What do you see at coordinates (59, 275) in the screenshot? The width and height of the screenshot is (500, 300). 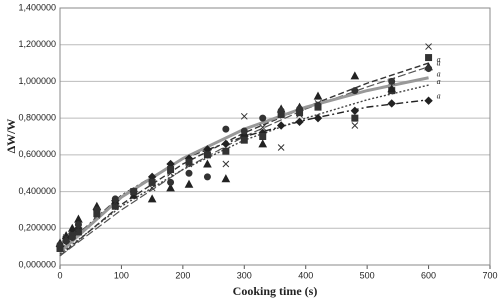 I see `x-tick-label: 0` at bounding box center [59, 275].